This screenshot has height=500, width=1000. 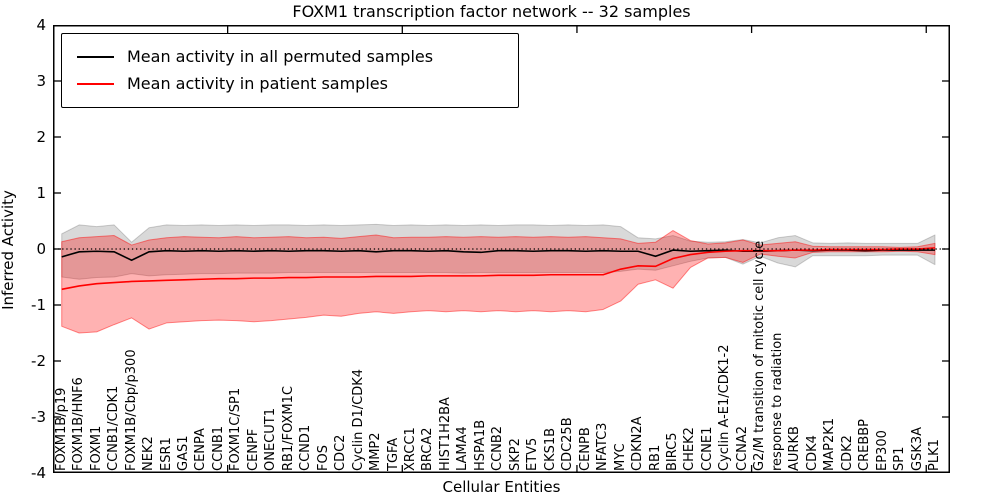 I want to click on x-tick-label: FOS, so click(x=323, y=458).